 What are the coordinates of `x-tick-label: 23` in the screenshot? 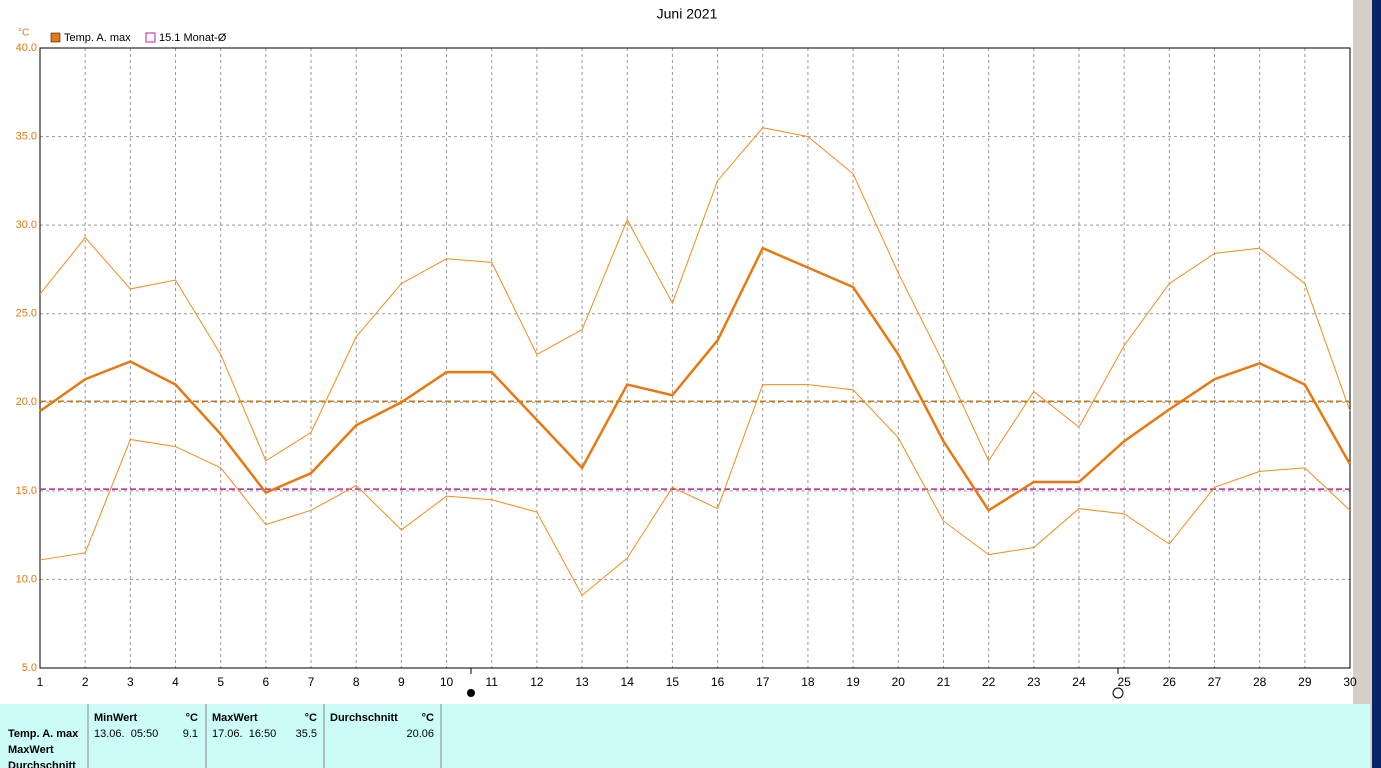 It's located at (1034, 682).